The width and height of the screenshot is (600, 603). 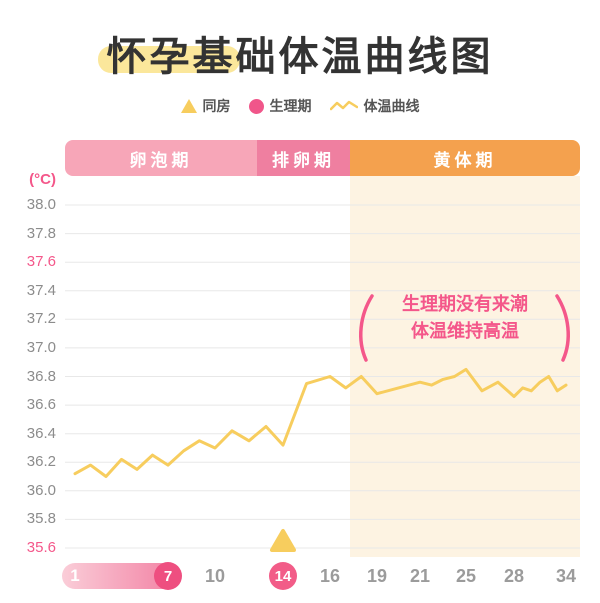 What do you see at coordinates (168, 576) in the screenshot?
I see `x-tick-circle-7: 7` at bounding box center [168, 576].